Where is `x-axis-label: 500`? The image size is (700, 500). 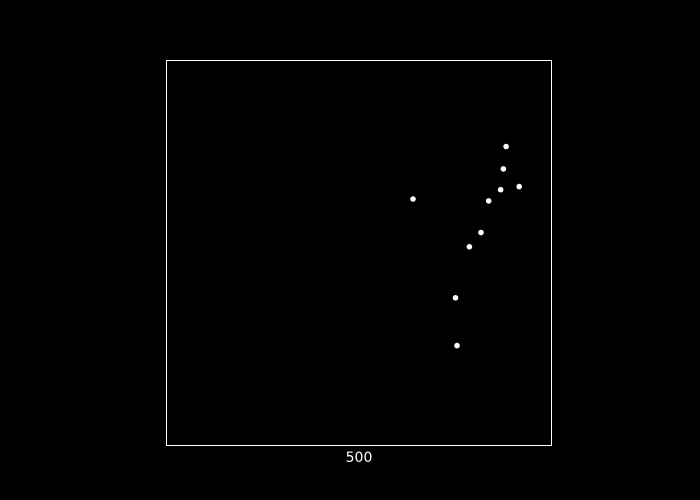 x-axis-label: 500 is located at coordinates (359, 458).